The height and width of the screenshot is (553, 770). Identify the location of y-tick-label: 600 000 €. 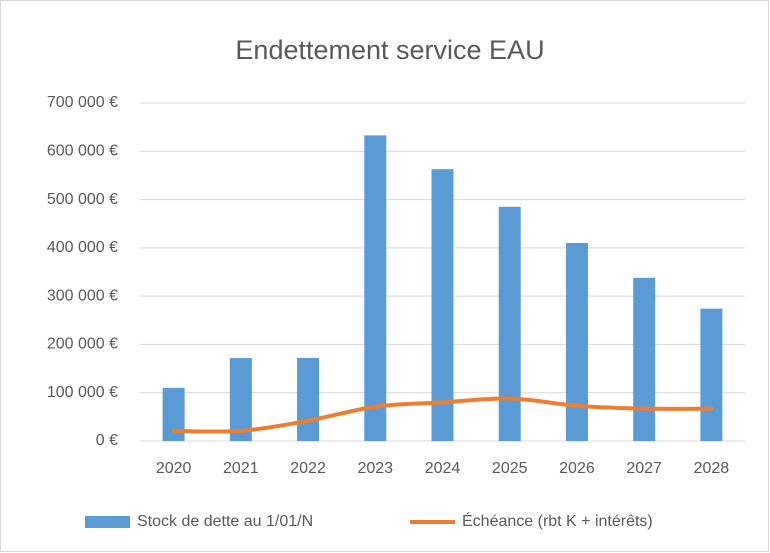
(82, 151).